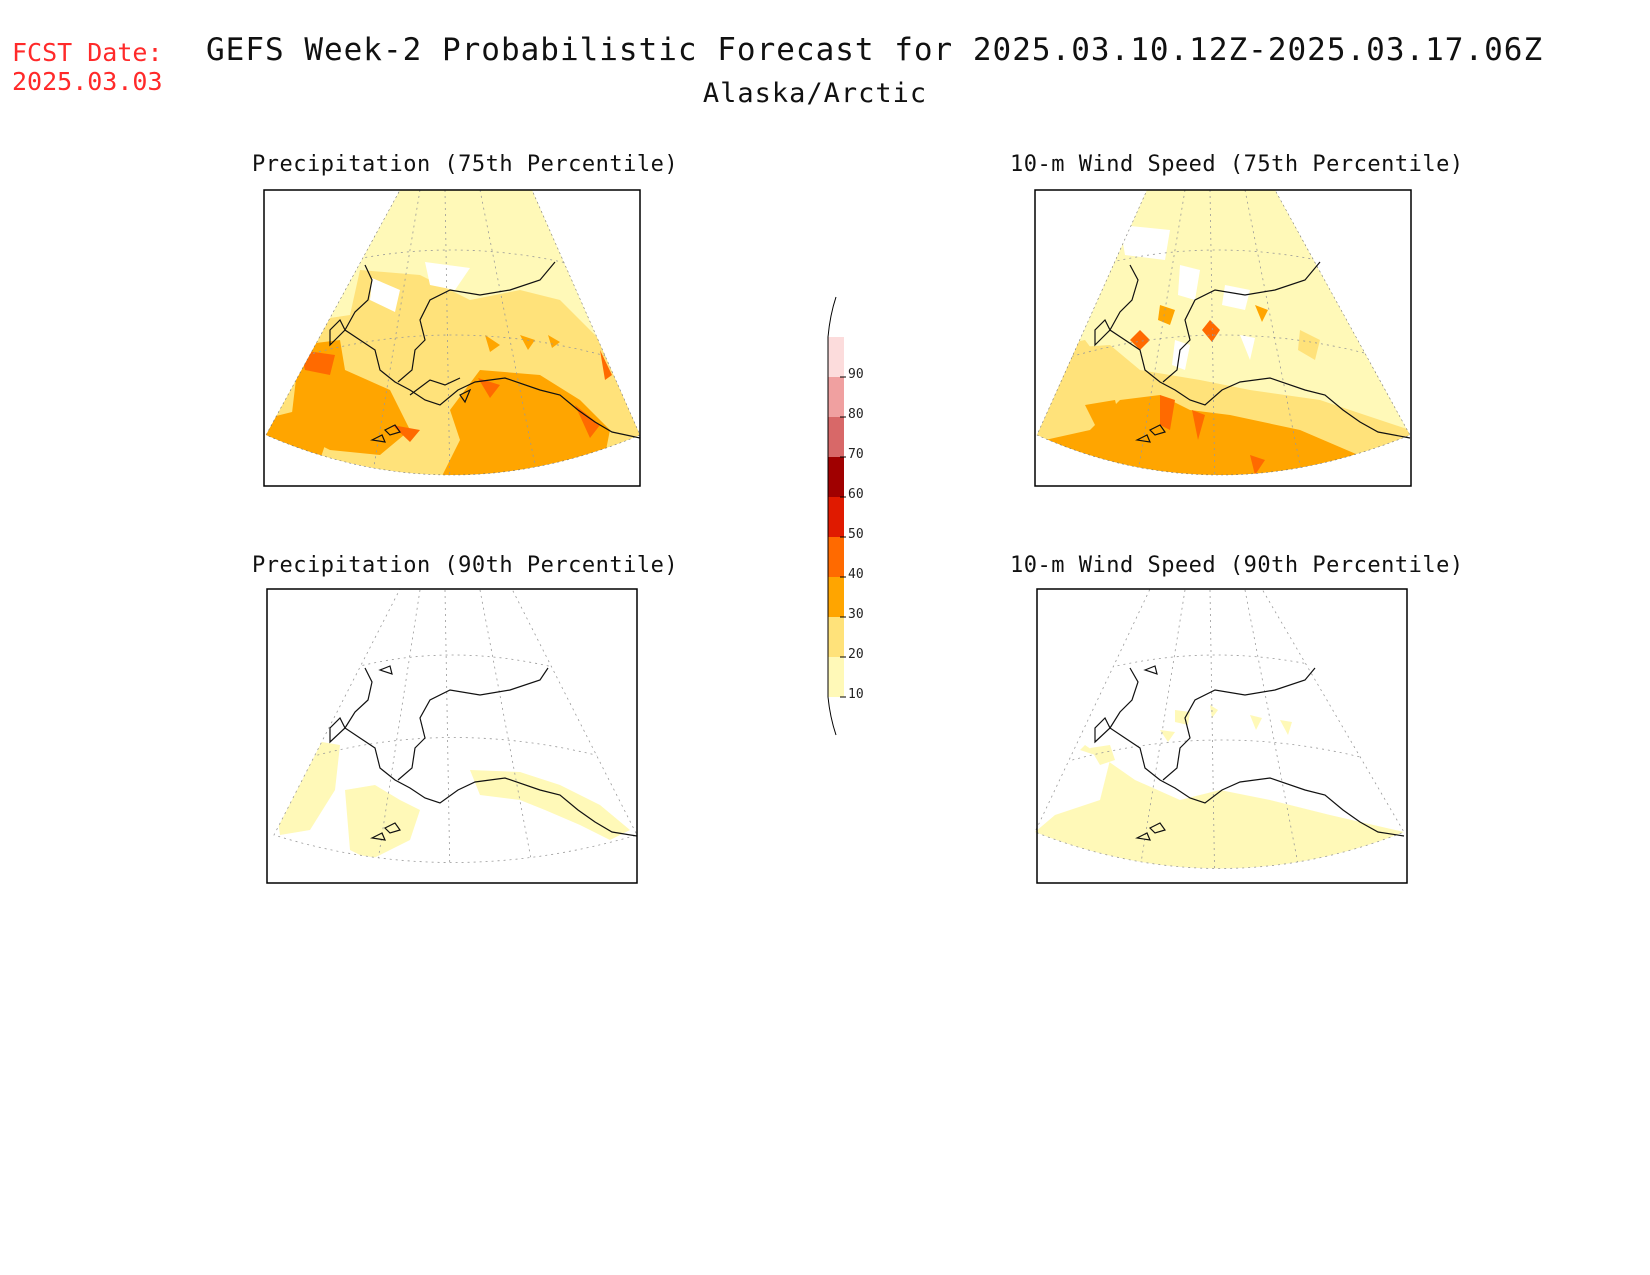  I want to click on coastline-alaska-d, so click(1249, 753).